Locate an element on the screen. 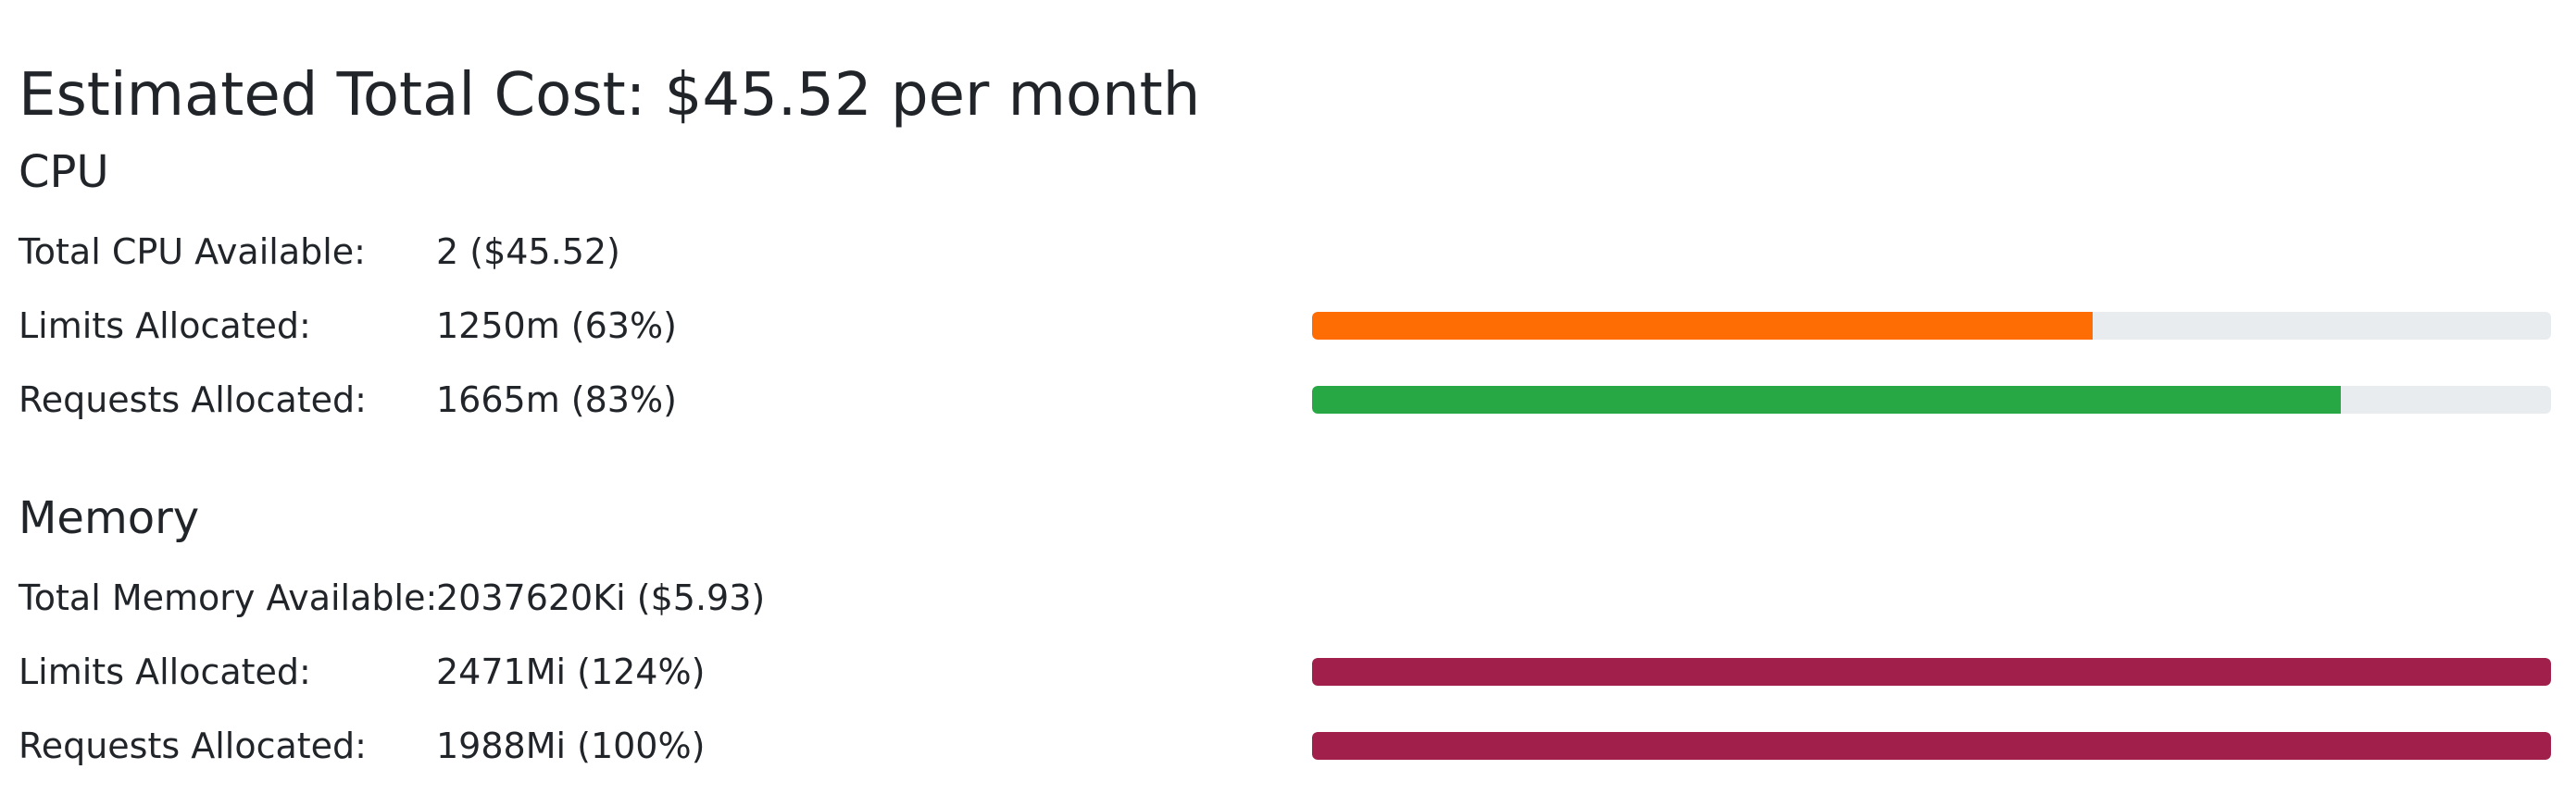 This screenshot has width=2576, height=794. memory-requests-progress-bar is located at coordinates (1932, 746).